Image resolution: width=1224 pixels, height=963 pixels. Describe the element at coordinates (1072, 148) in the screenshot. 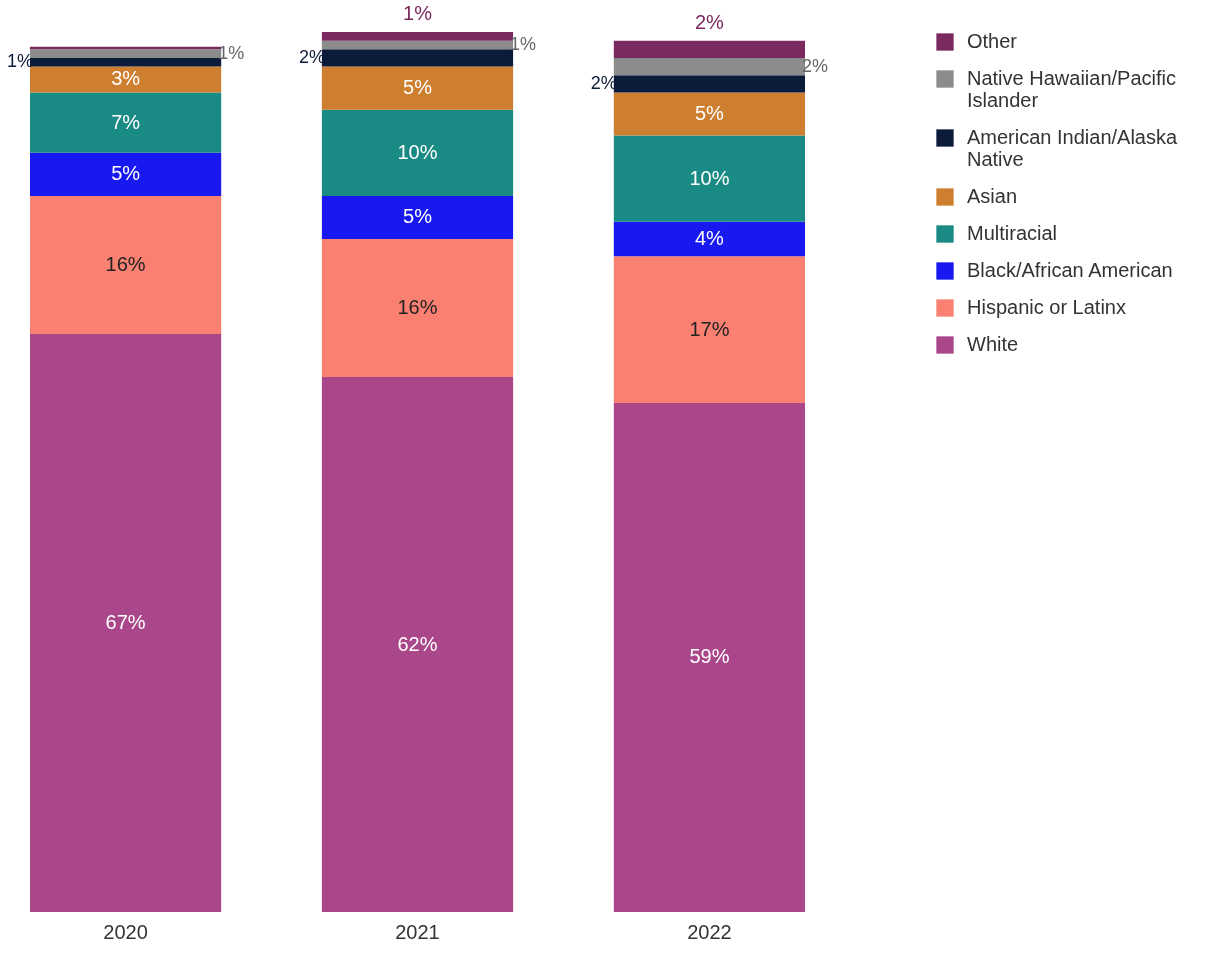

I see `legend-label: American Indian/Alaska Native` at that location.